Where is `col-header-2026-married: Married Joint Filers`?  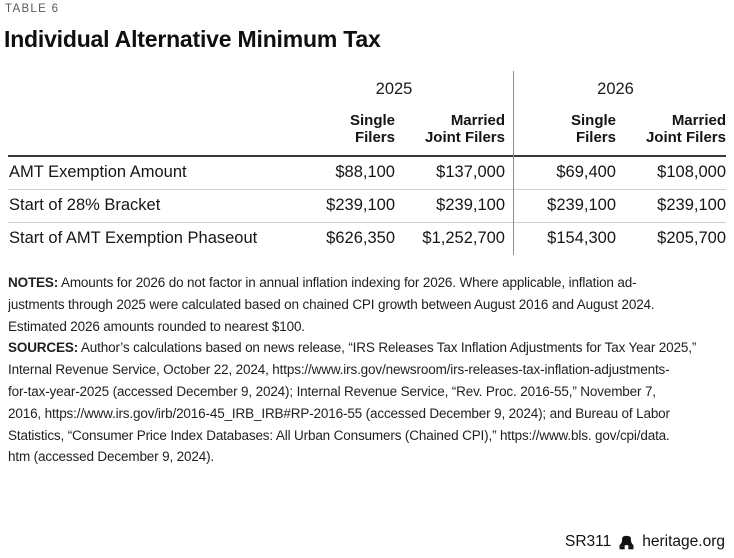
col-header-2026-married: Married Joint Filers is located at coordinates (685, 129).